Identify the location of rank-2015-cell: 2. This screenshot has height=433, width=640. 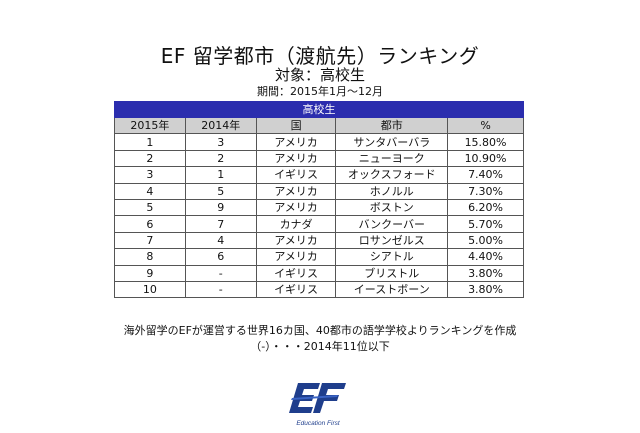
(150, 158).